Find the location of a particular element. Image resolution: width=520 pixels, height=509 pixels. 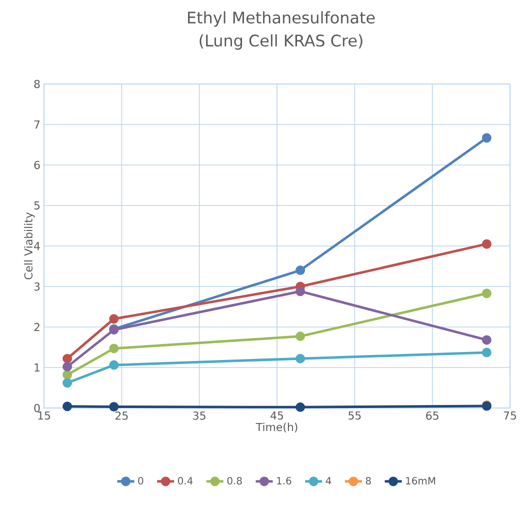

chart-title: Ethyl Methanesulfonate is located at coordinates (281, 19).